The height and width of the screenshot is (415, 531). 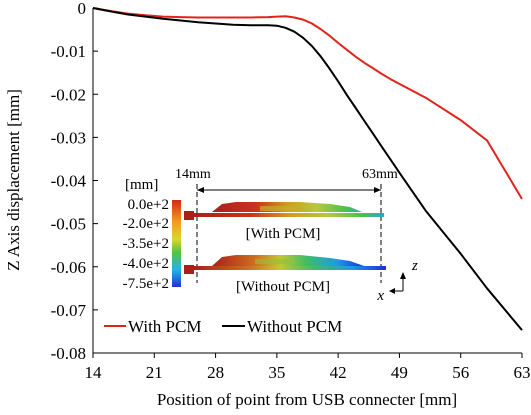 I want to click on x-tick-label: 42, so click(x=338, y=372).